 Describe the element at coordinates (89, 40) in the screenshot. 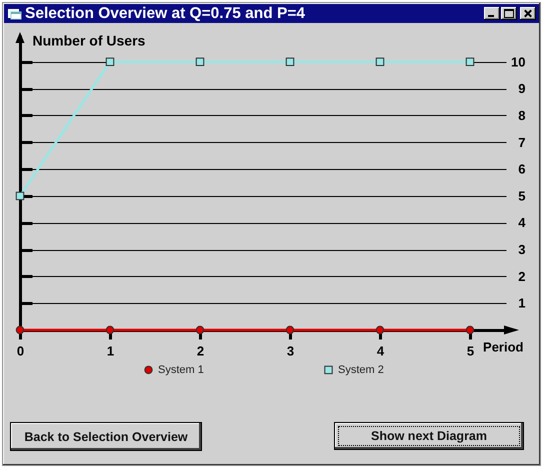

I see `y-axis-title: Number of Users` at that location.